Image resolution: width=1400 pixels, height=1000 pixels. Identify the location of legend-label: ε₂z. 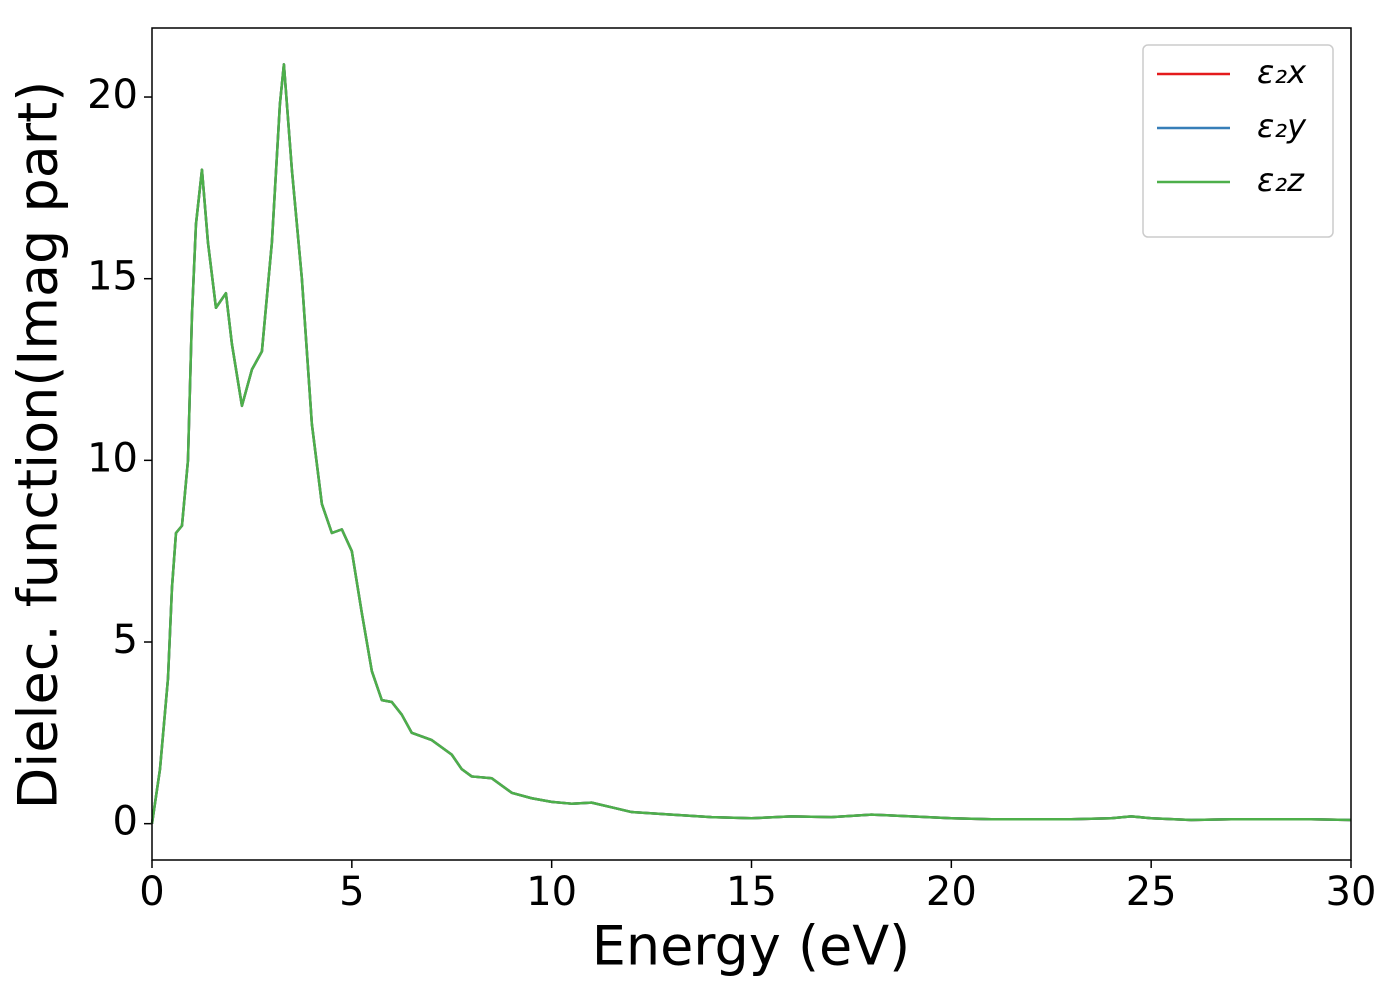
(1281, 180).